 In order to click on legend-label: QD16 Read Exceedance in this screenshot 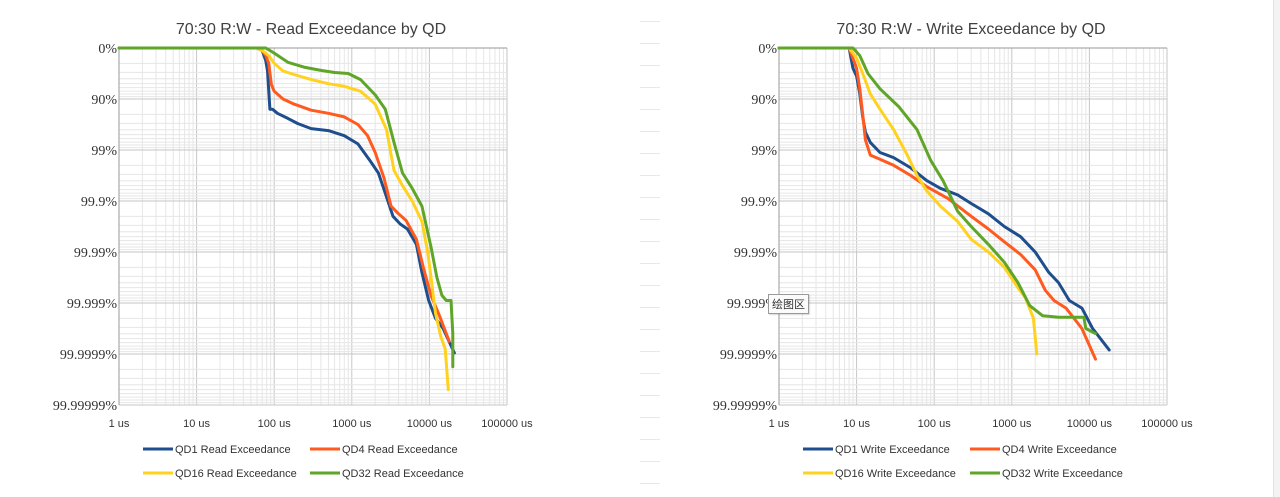, I will do `click(236, 474)`.